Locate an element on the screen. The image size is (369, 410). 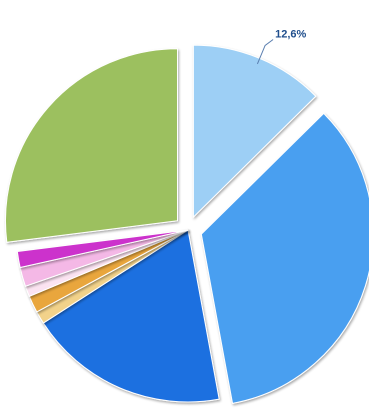
data-label-1: 12,6% is located at coordinates (290, 34).